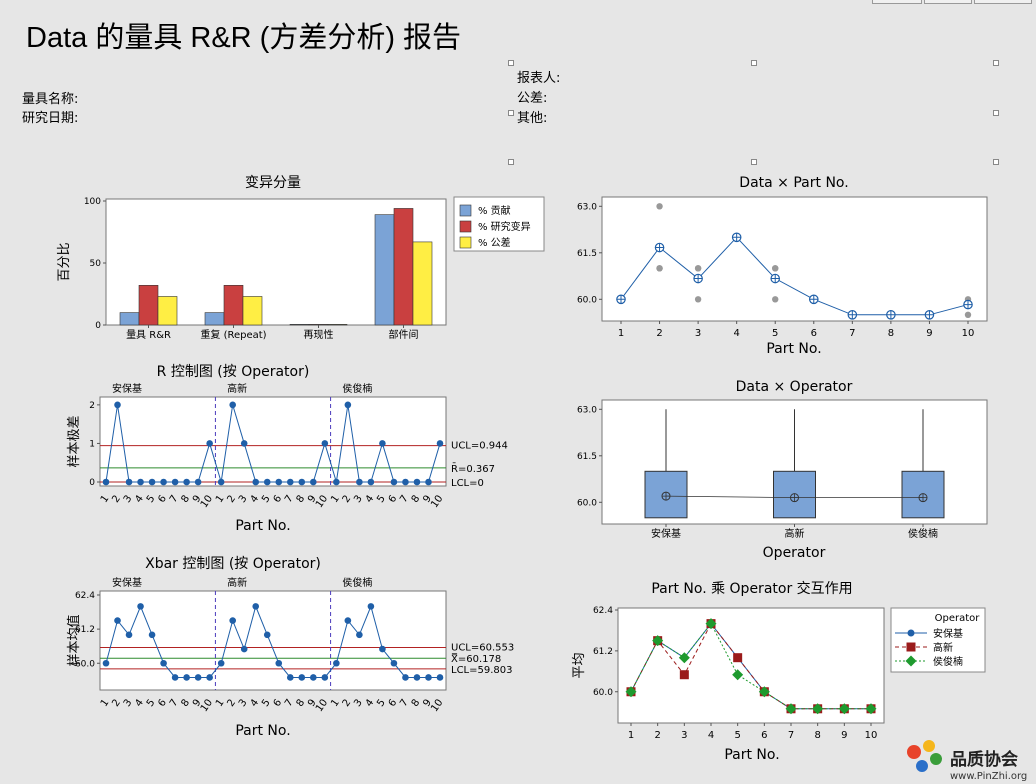 The height and width of the screenshot is (784, 1036). Describe the element at coordinates (587, 457) in the screenshot. I see `y-tick-label: 61.5` at that location.